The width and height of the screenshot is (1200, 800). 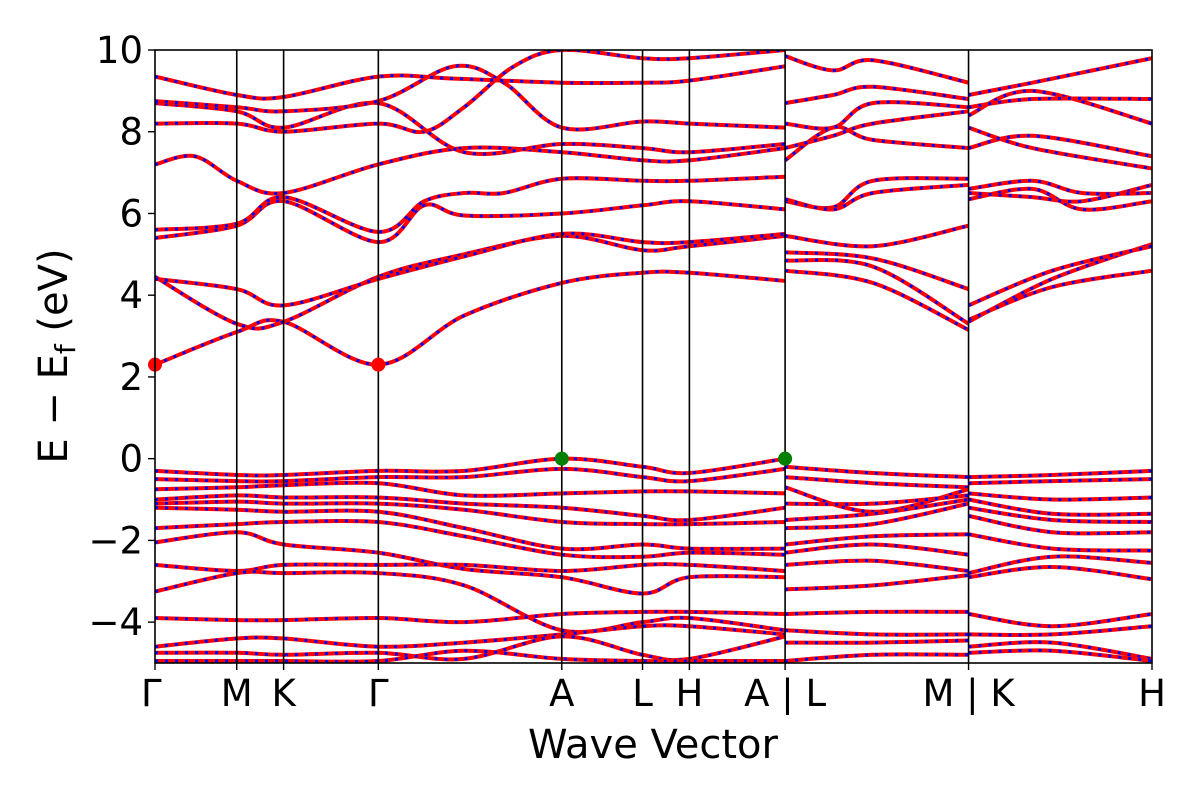 What do you see at coordinates (561, 693) in the screenshot?
I see `x-tick-label: A` at bounding box center [561, 693].